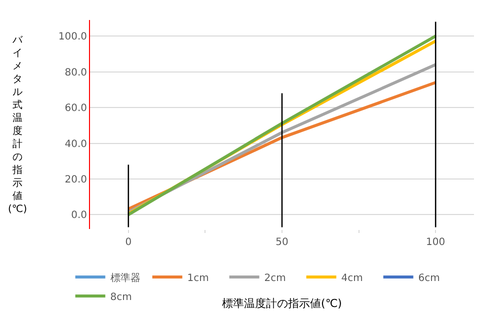 This screenshot has height=321, width=479. I want to click on text: バイメタル式温度計の指示値(℃), so click(18, 125).